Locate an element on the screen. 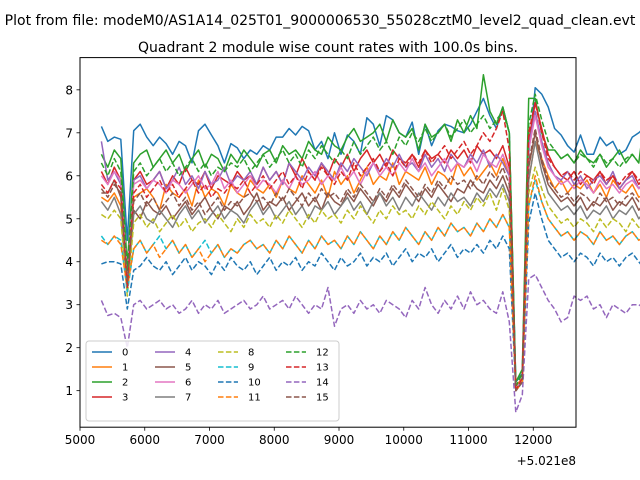 This screenshot has height=480, width=640. legend-label-3: 3 is located at coordinates (125, 398).